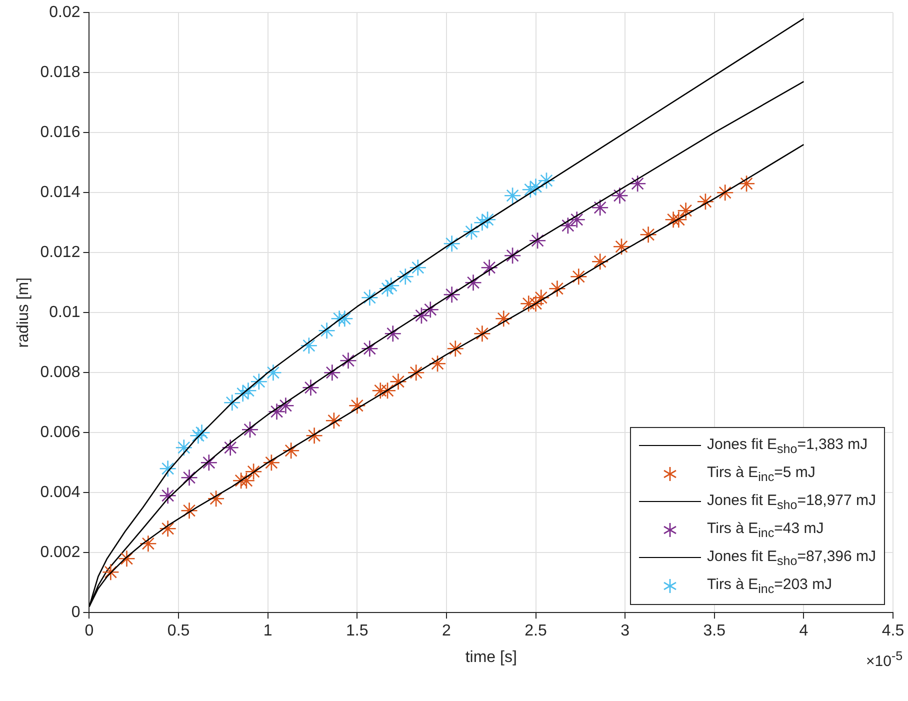 The image size is (908, 701). I want to click on y-tick-label: 0.014, so click(60, 193).